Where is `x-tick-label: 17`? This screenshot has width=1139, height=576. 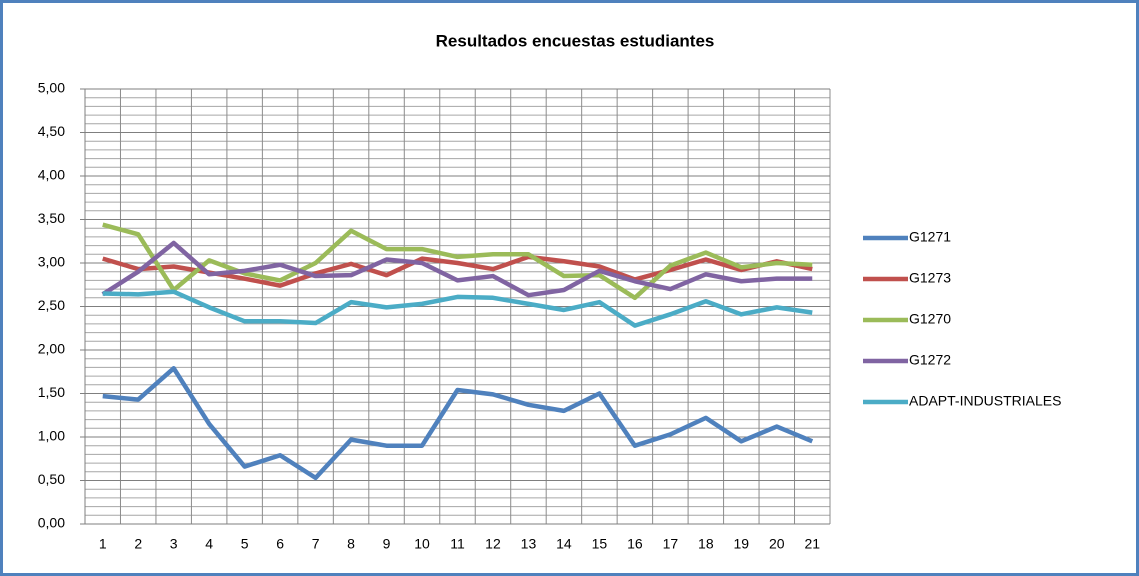 x-tick-label: 17 is located at coordinates (671, 544).